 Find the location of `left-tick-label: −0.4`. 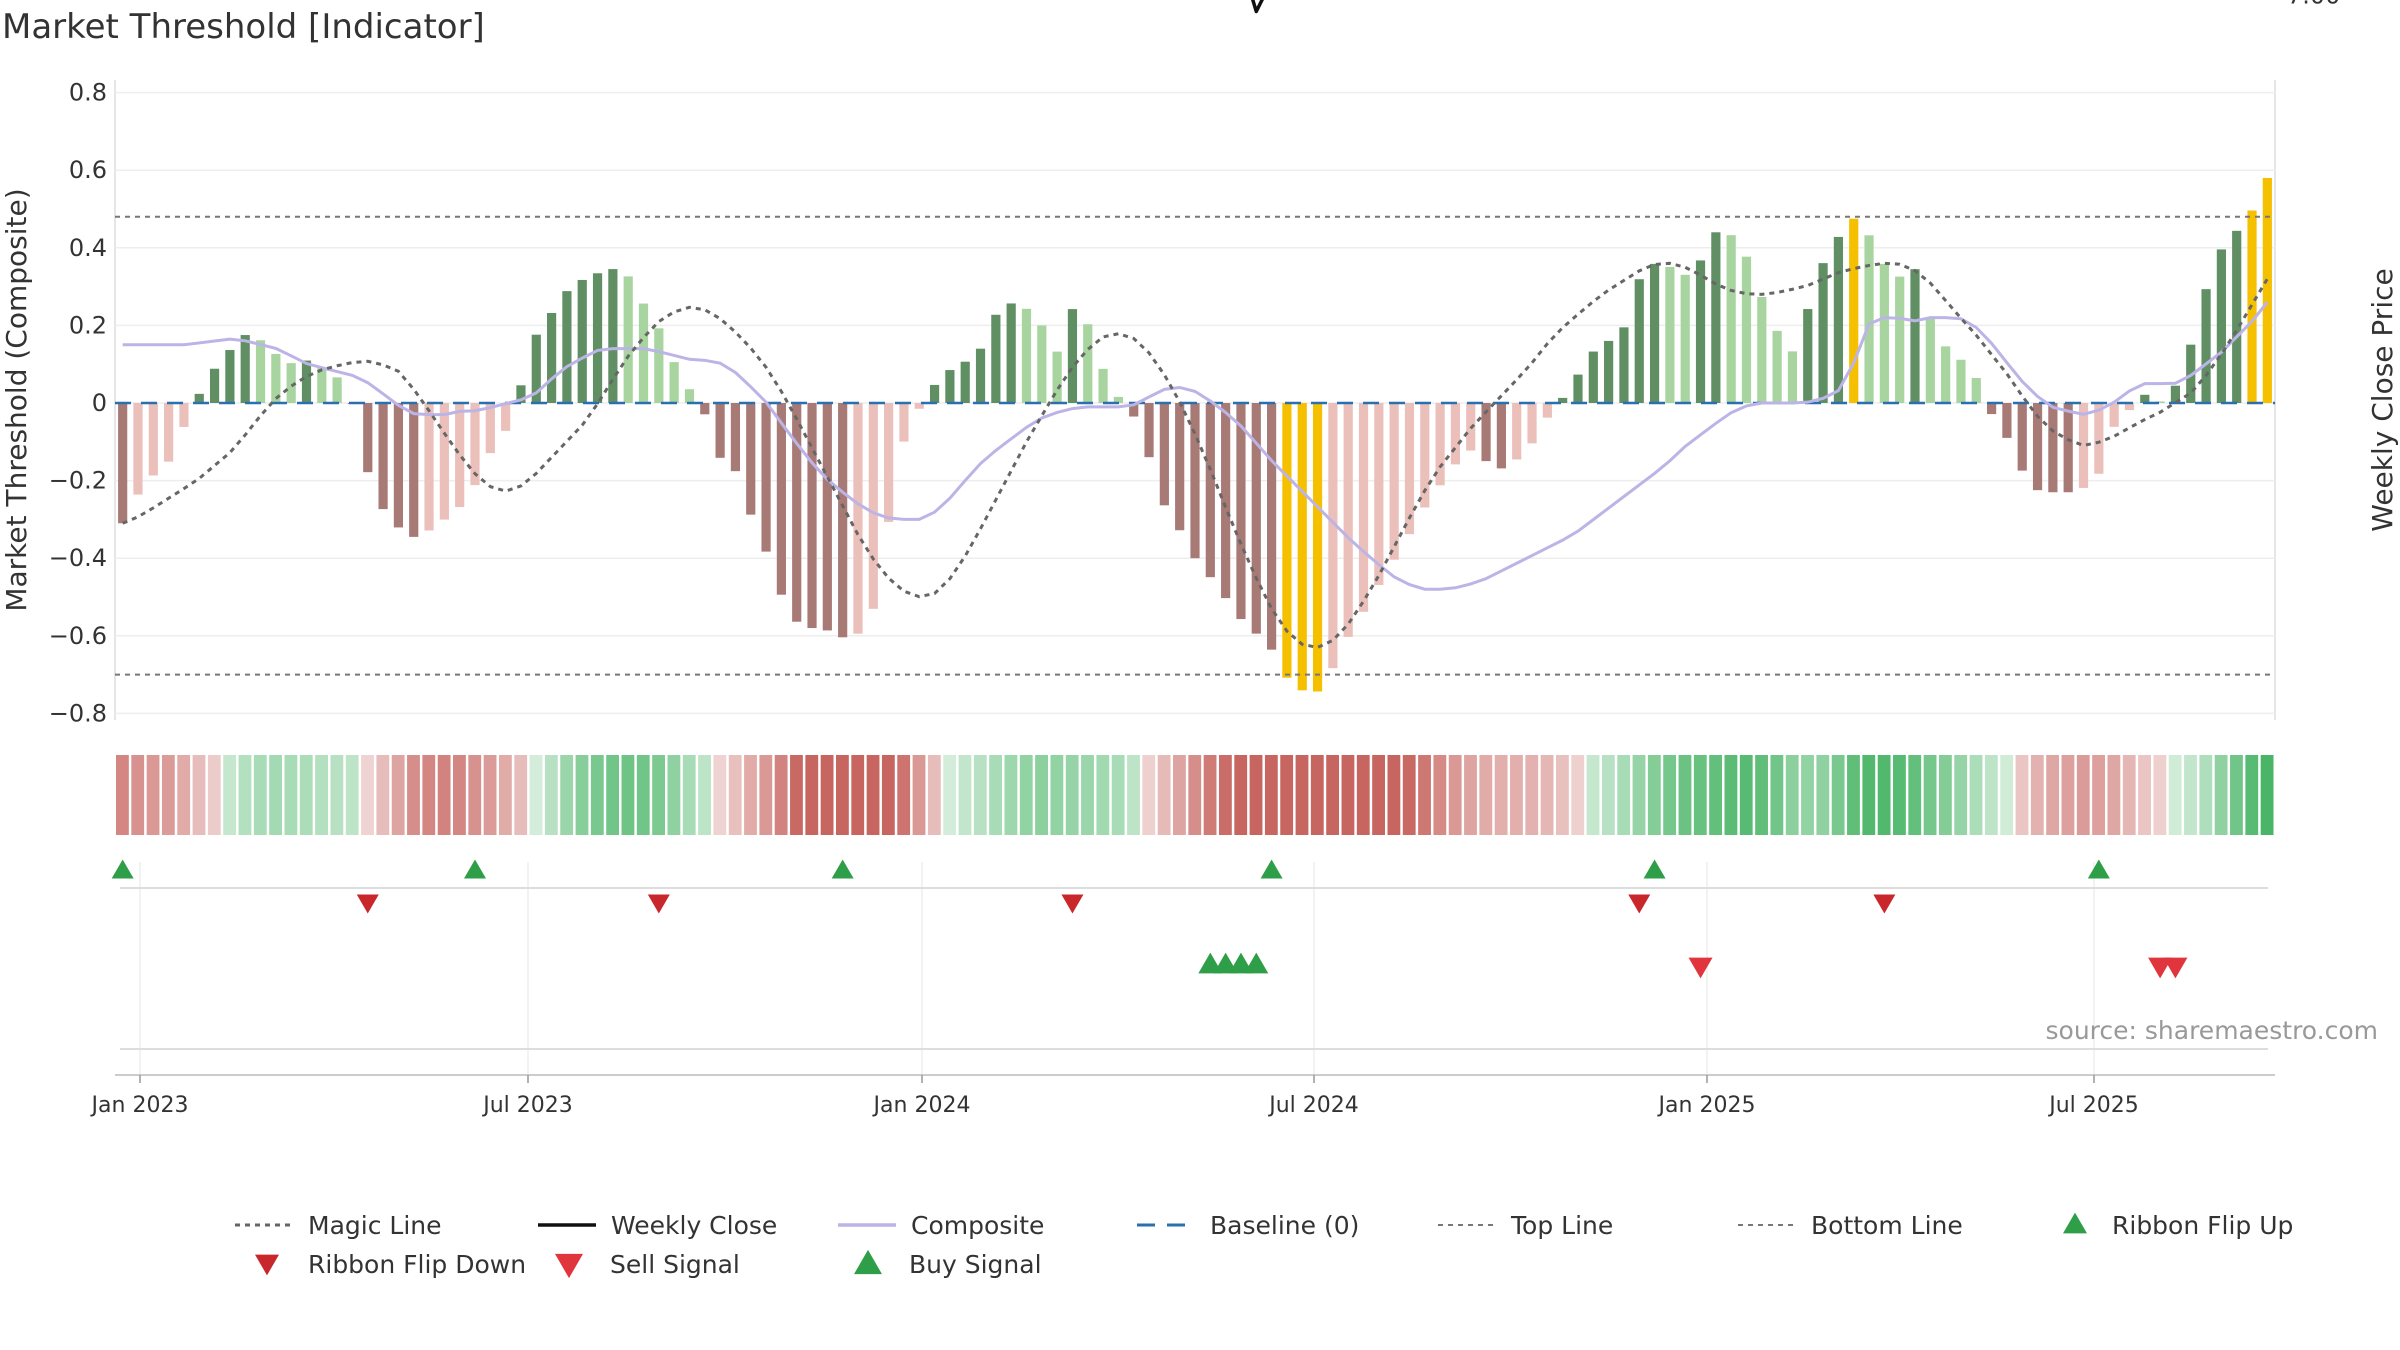

left-tick-label: −0.4 is located at coordinates (78, 558).